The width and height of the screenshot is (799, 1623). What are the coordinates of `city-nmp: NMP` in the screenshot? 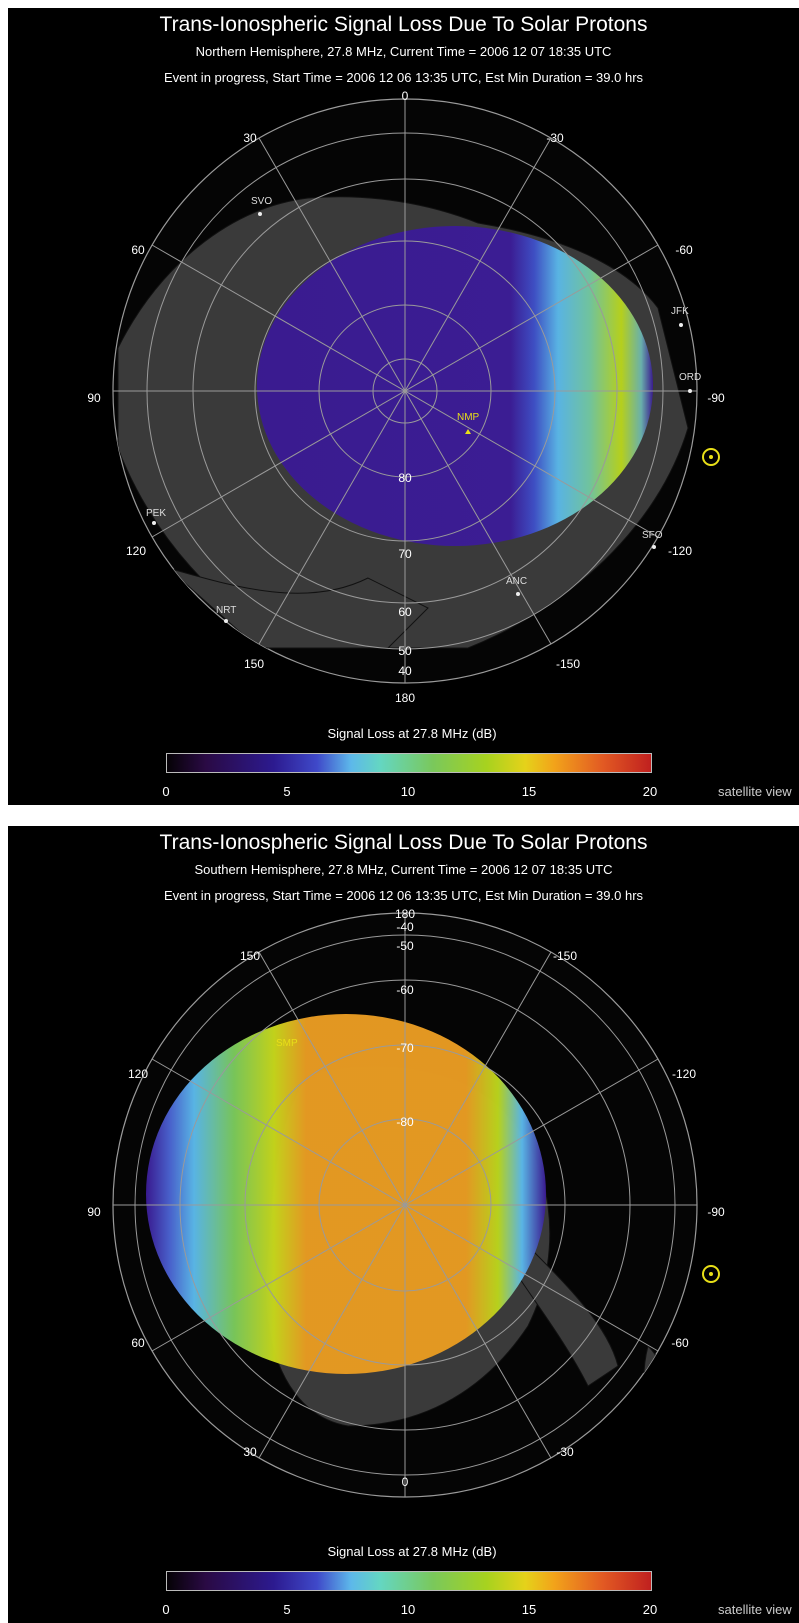 It's located at (468, 417).